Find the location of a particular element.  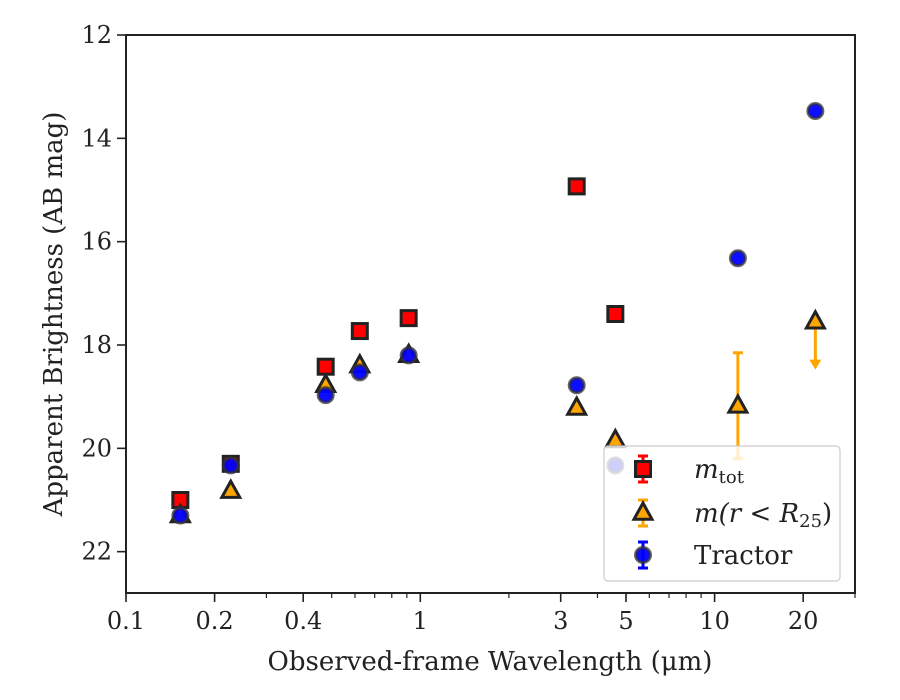

legend-label: m(r < R25) is located at coordinates (763, 515).